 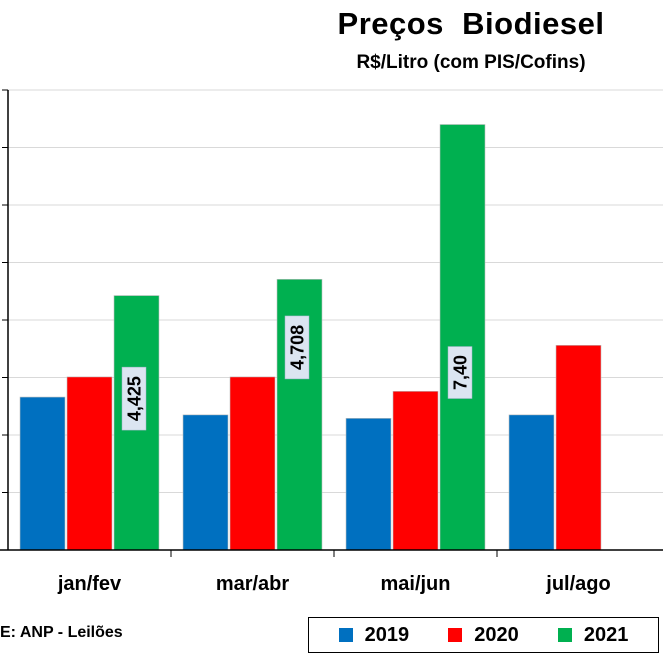 I want to click on bar-2020-mai-jun, so click(x=415, y=470).